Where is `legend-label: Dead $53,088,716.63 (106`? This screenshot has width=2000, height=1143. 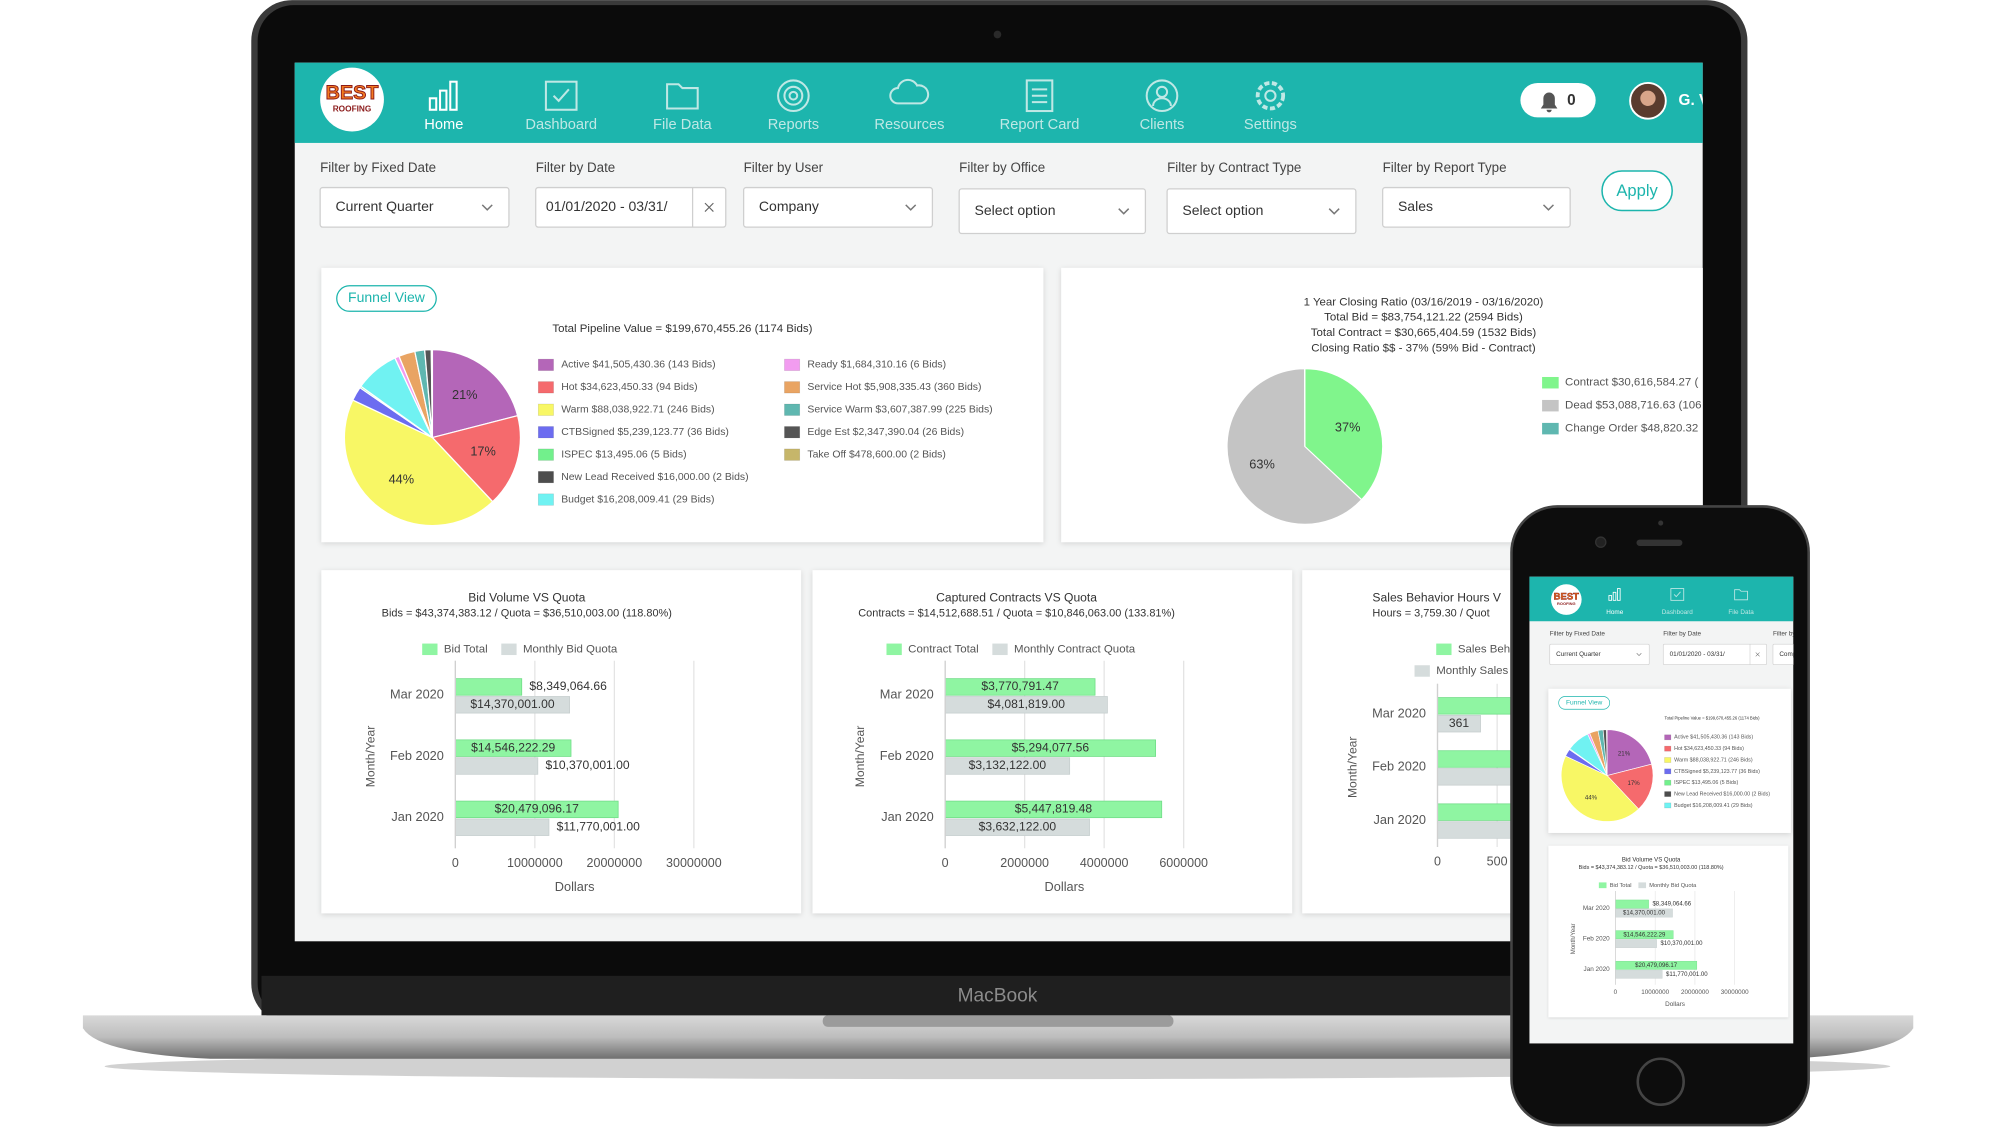 legend-label: Dead $53,088,716.63 (106 is located at coordinates (1633, 406).